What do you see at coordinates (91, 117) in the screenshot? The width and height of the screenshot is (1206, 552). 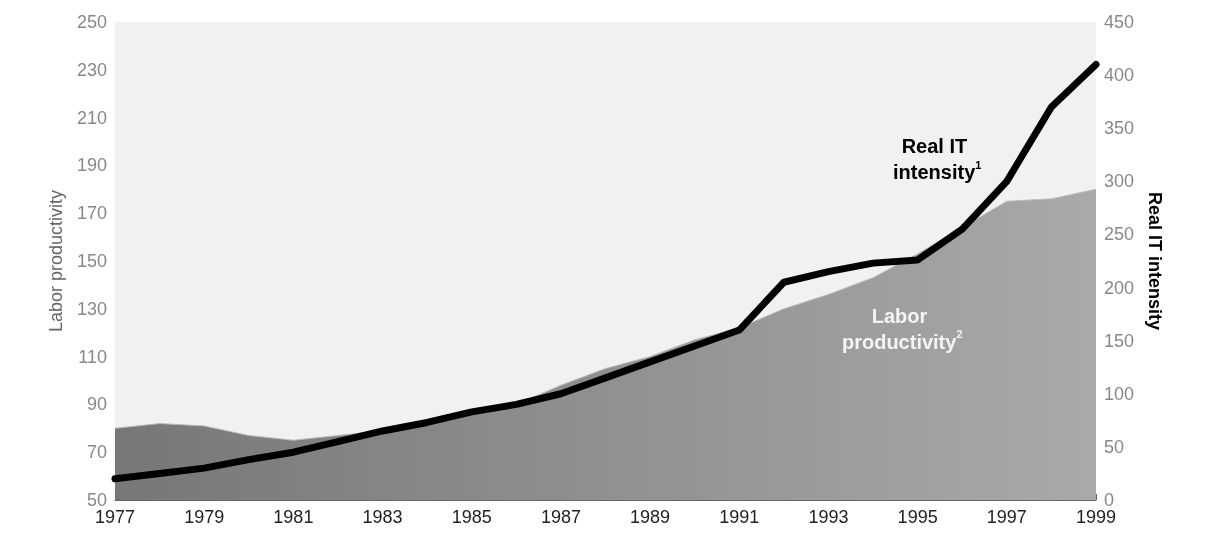 I see `y-tick-label: 210` at bounding box center [91, 117].